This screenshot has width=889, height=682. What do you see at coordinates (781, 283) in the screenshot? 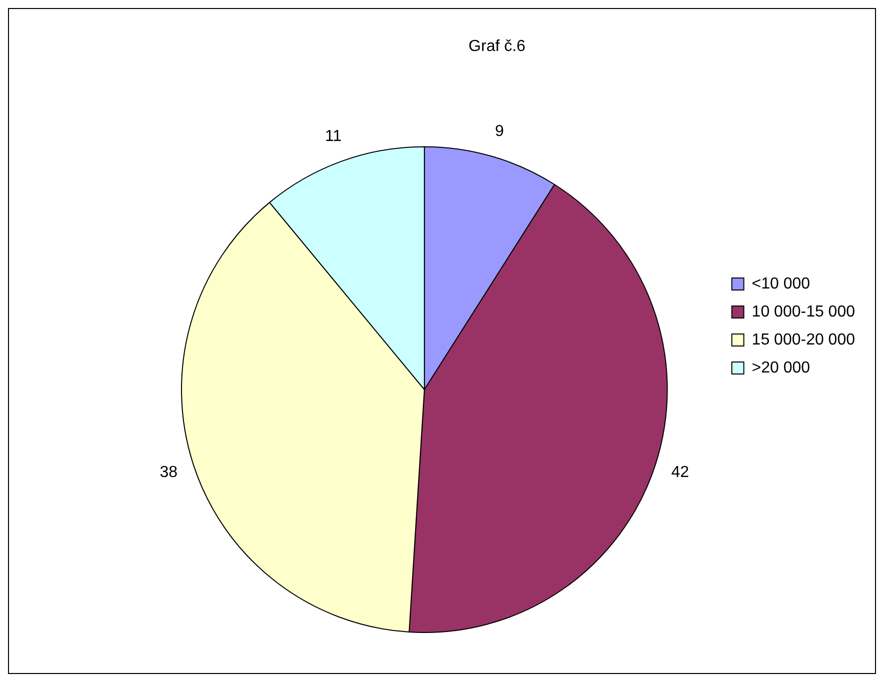
I see `legend-label: <10 000` at bounding box center [781, 283].